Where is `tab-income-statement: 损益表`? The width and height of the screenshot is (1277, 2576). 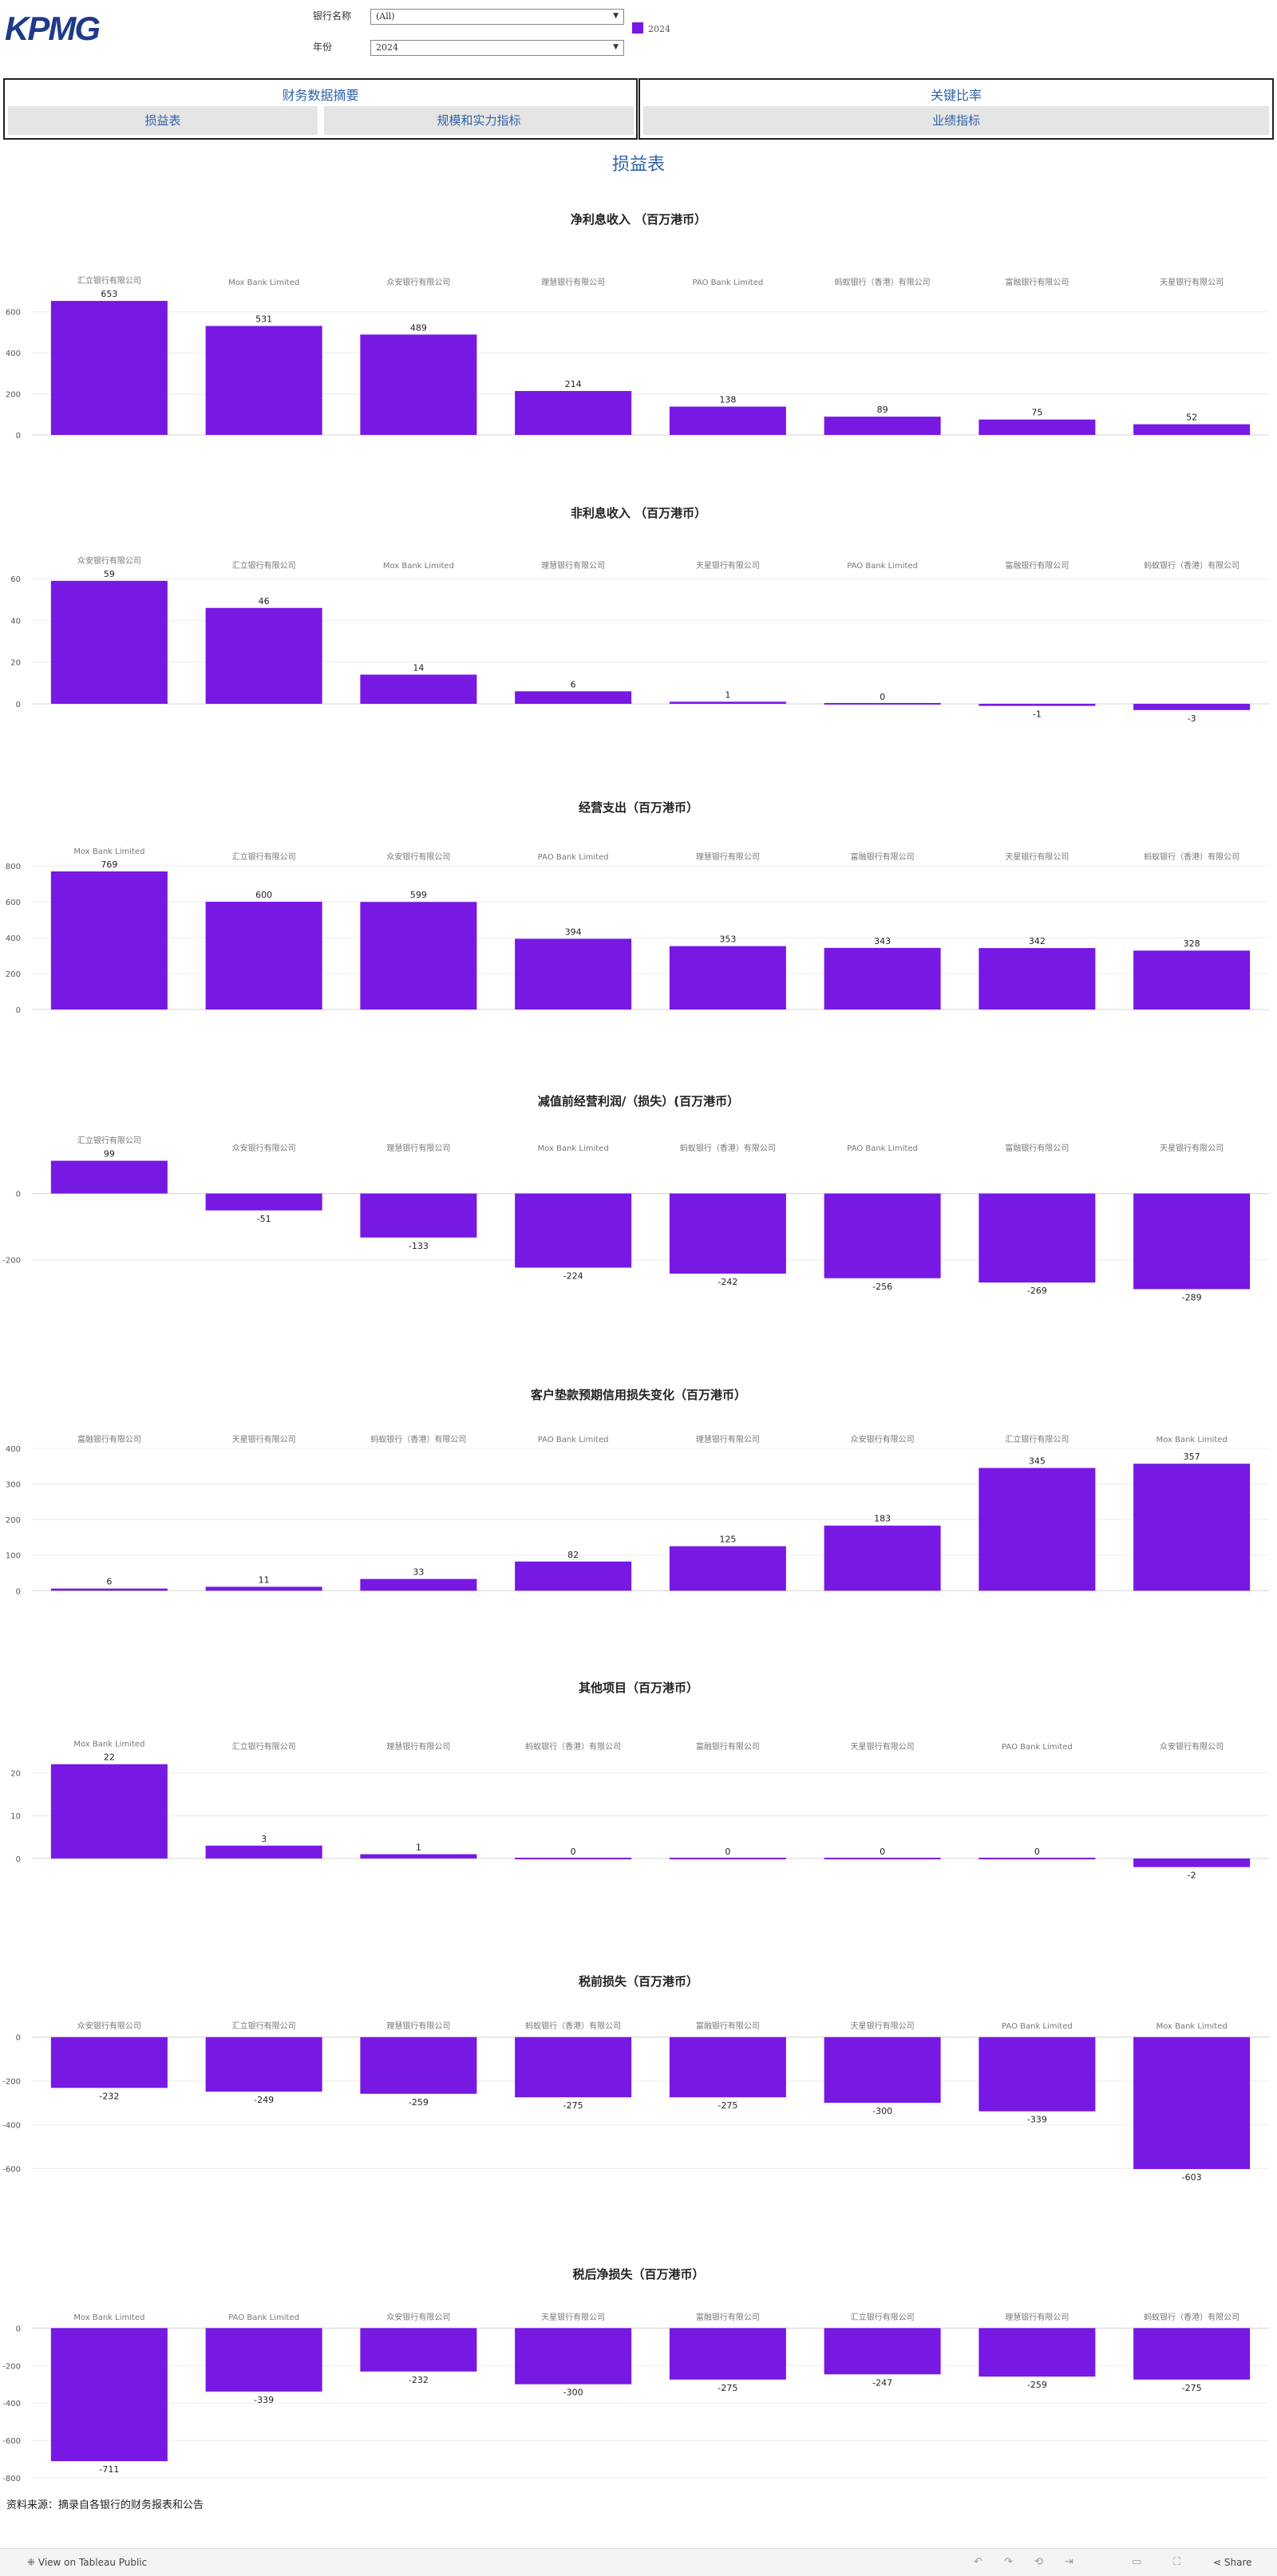
tab-income-statement: 损益表 is located at coordinates (163, 120).